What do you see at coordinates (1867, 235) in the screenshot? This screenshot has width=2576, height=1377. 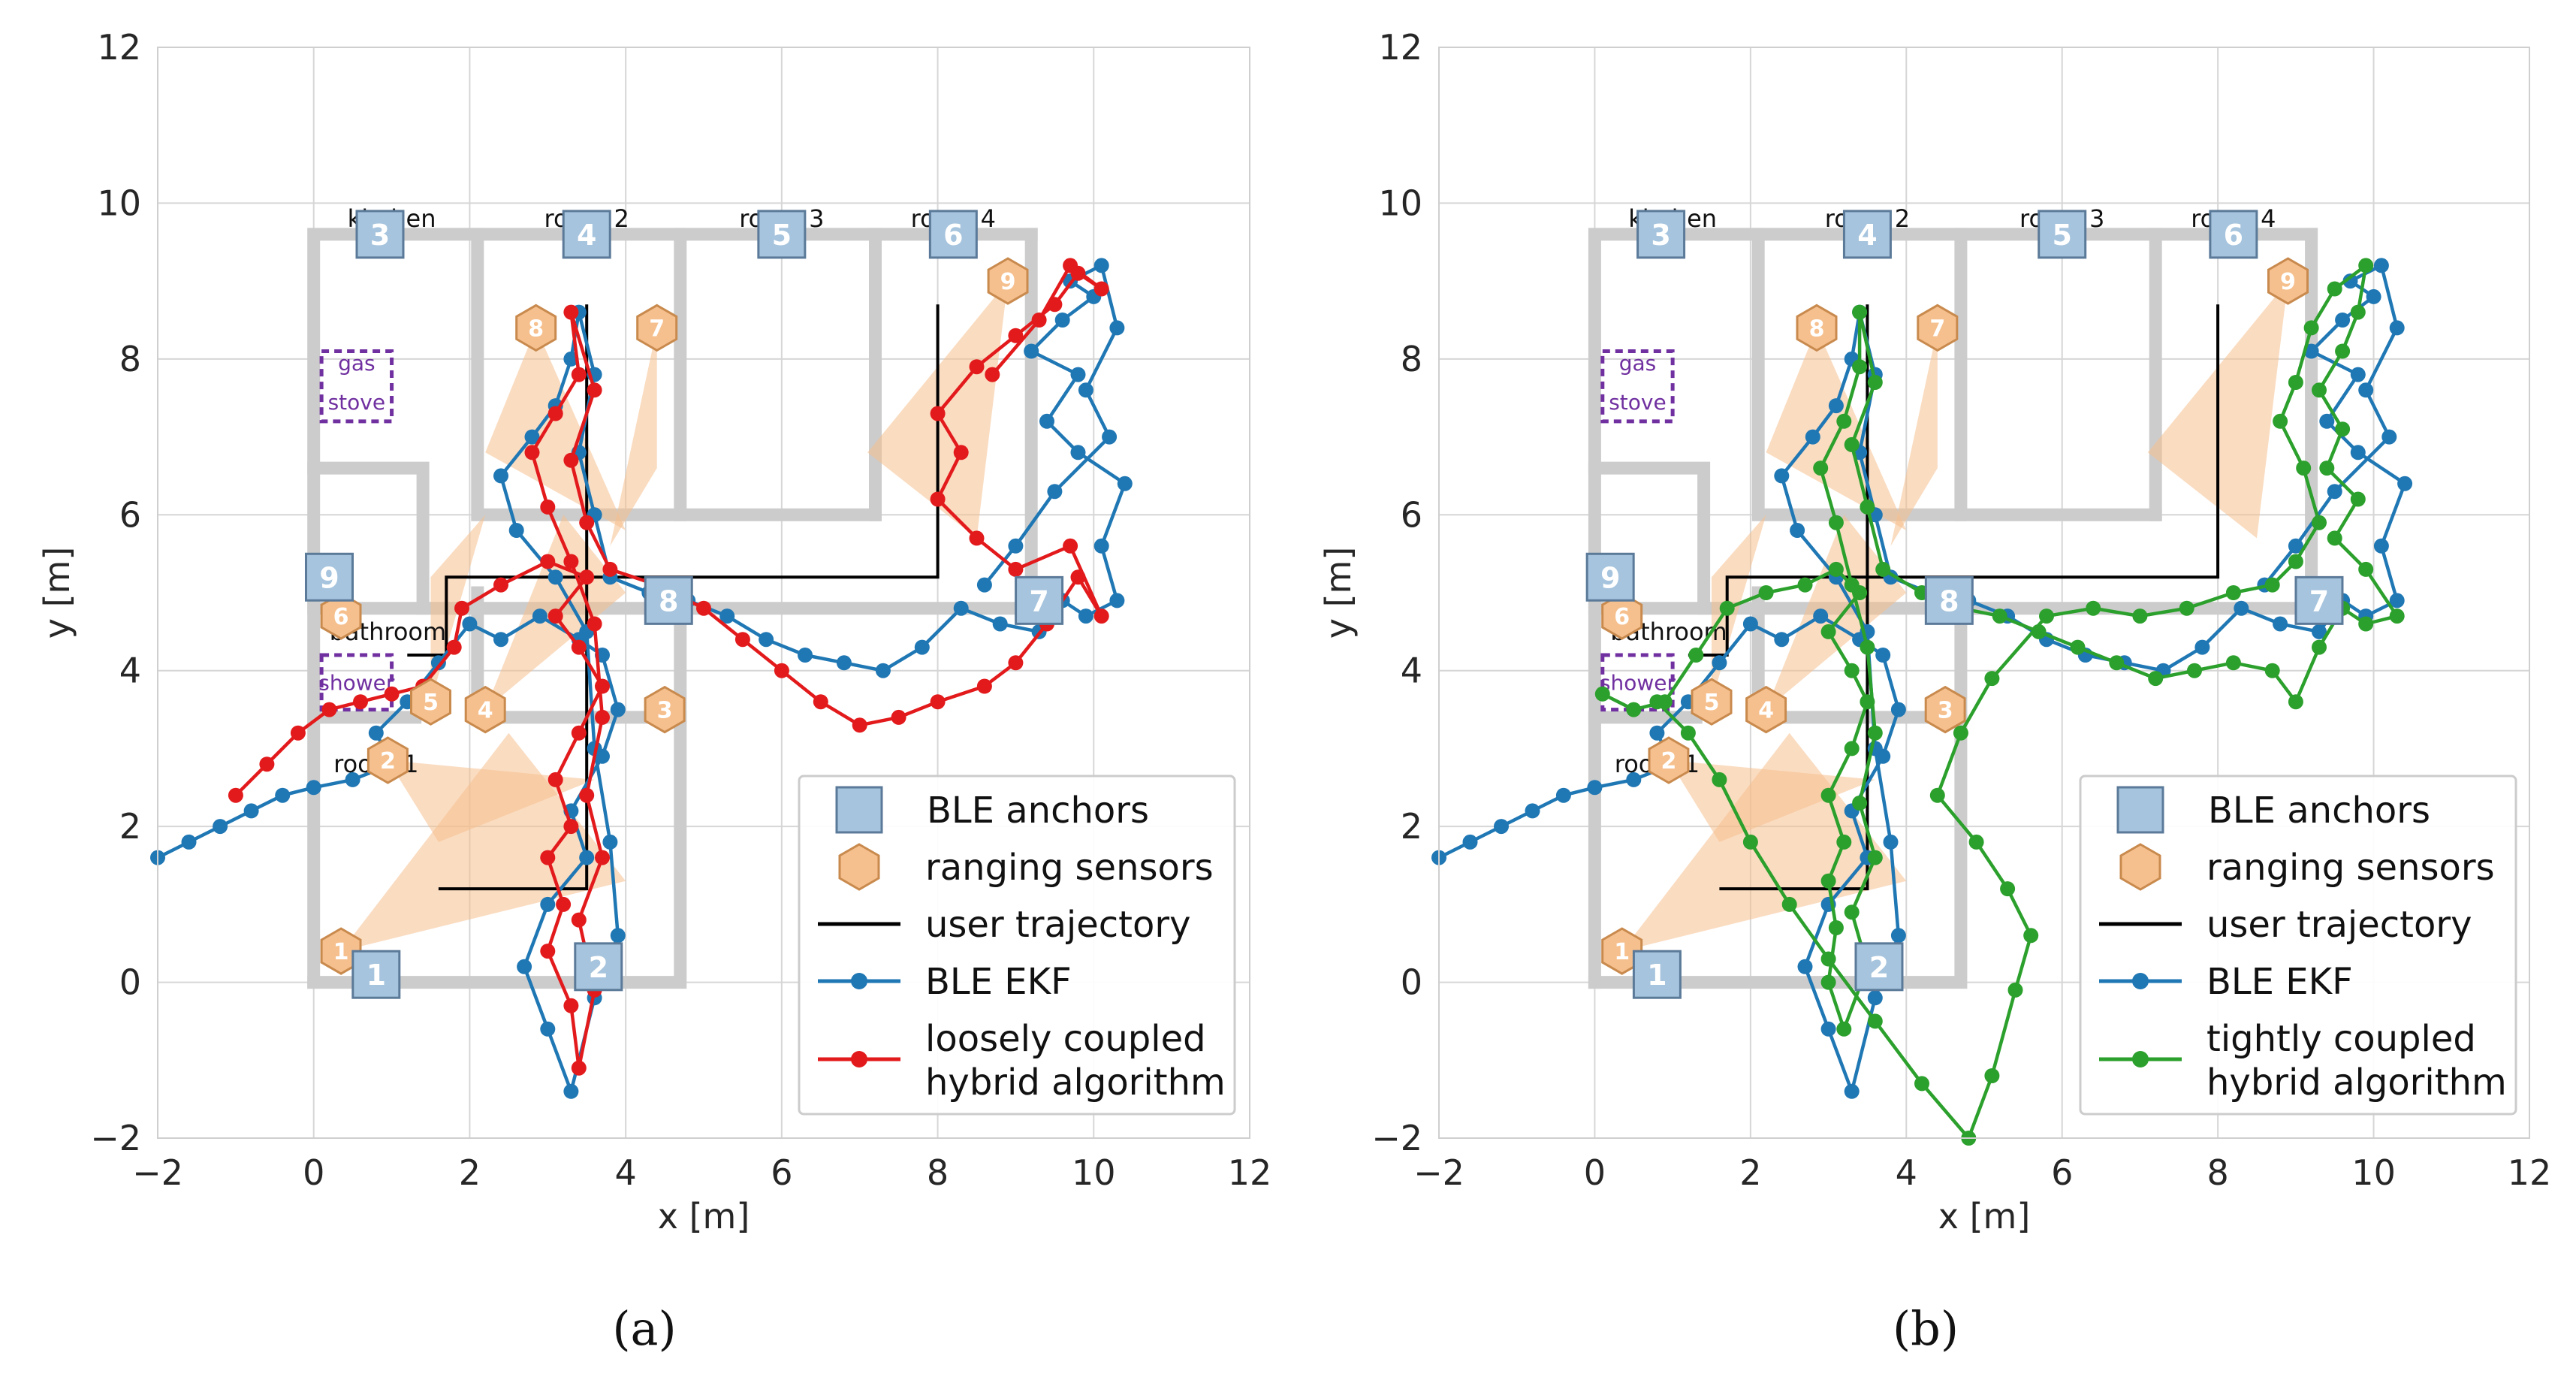 I see `ble-anchor-id: 4` at bounding box center [1867, 235].